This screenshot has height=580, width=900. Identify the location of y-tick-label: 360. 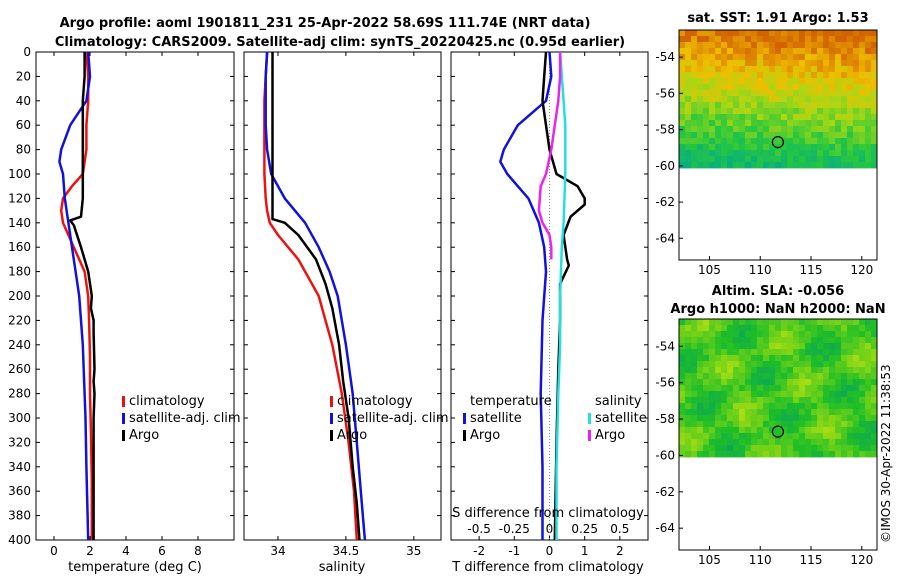
(19, 491).